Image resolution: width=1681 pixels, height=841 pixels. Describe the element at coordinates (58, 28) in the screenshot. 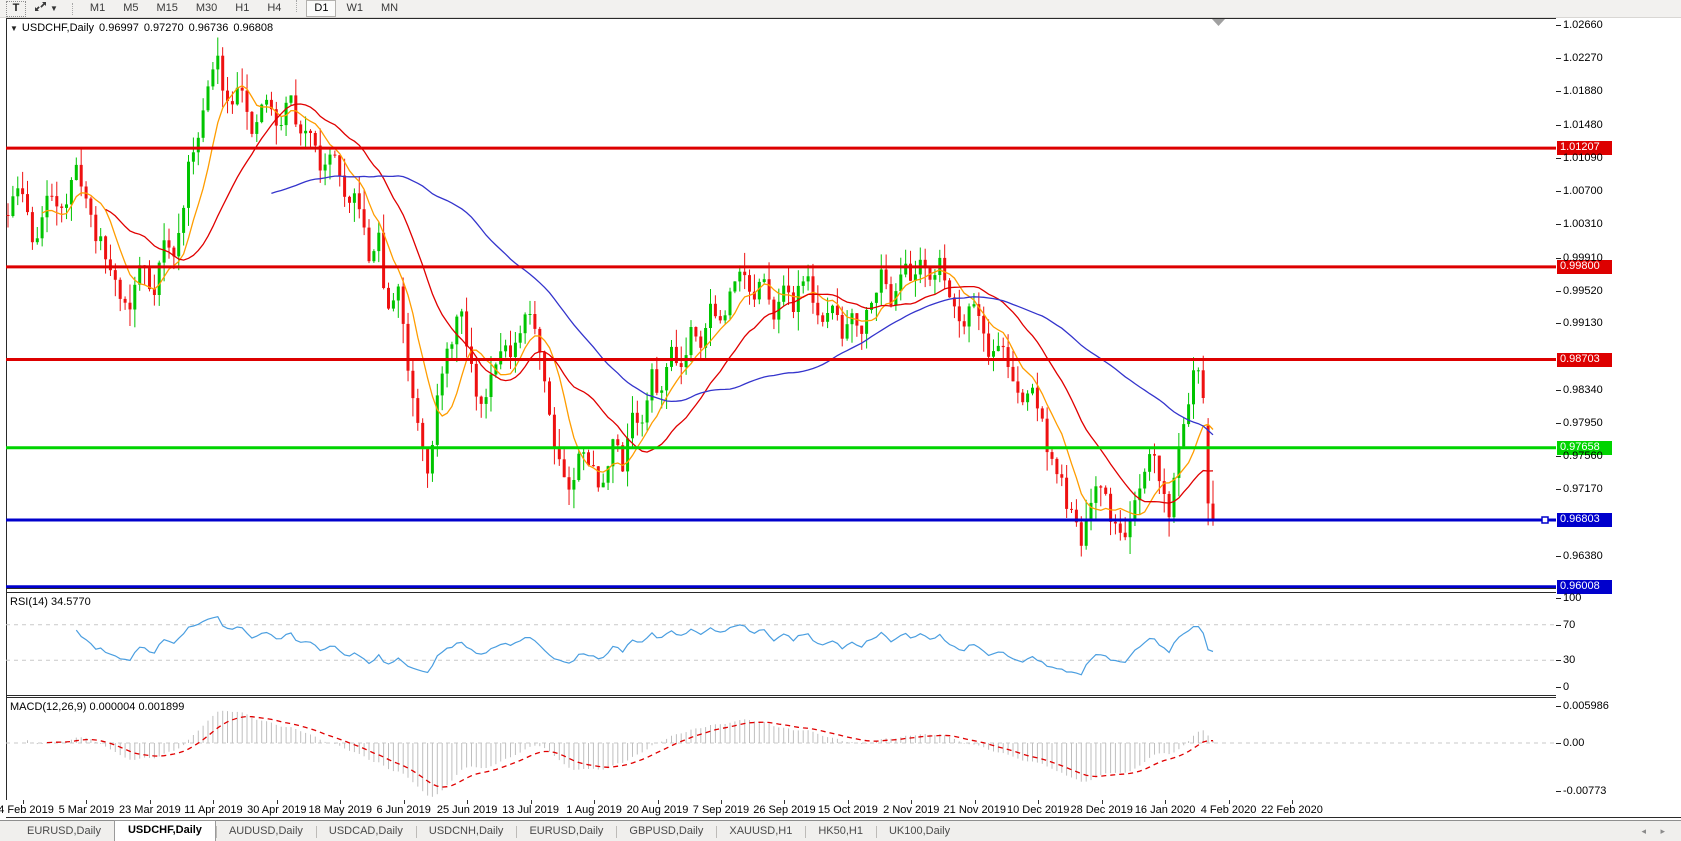

I see `chart-symbol-label: USDCHF,Daily` at that location.